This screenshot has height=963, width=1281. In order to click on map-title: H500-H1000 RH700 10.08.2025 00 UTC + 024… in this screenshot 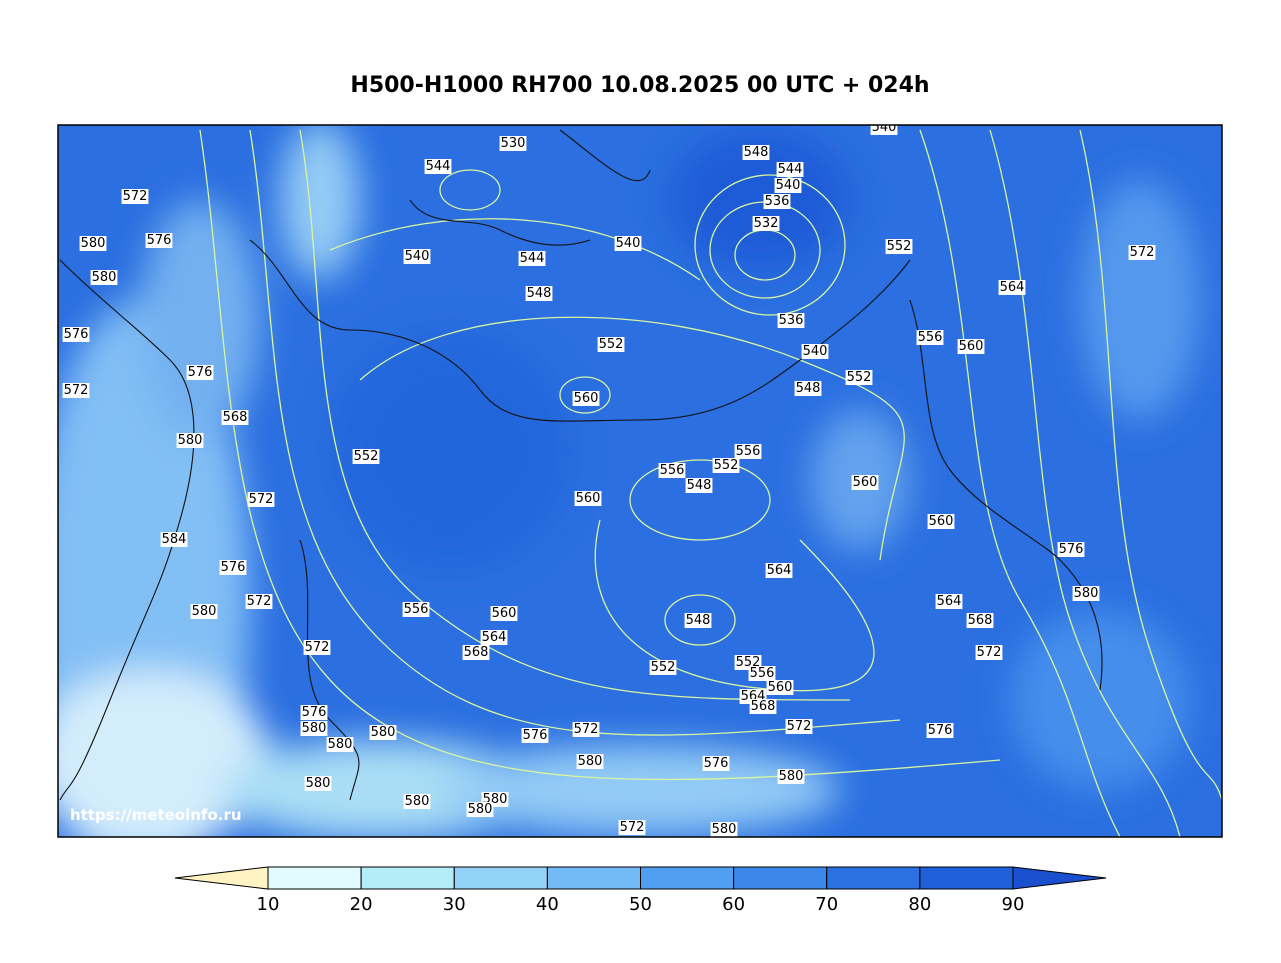, I will do `click(639, 85)`.